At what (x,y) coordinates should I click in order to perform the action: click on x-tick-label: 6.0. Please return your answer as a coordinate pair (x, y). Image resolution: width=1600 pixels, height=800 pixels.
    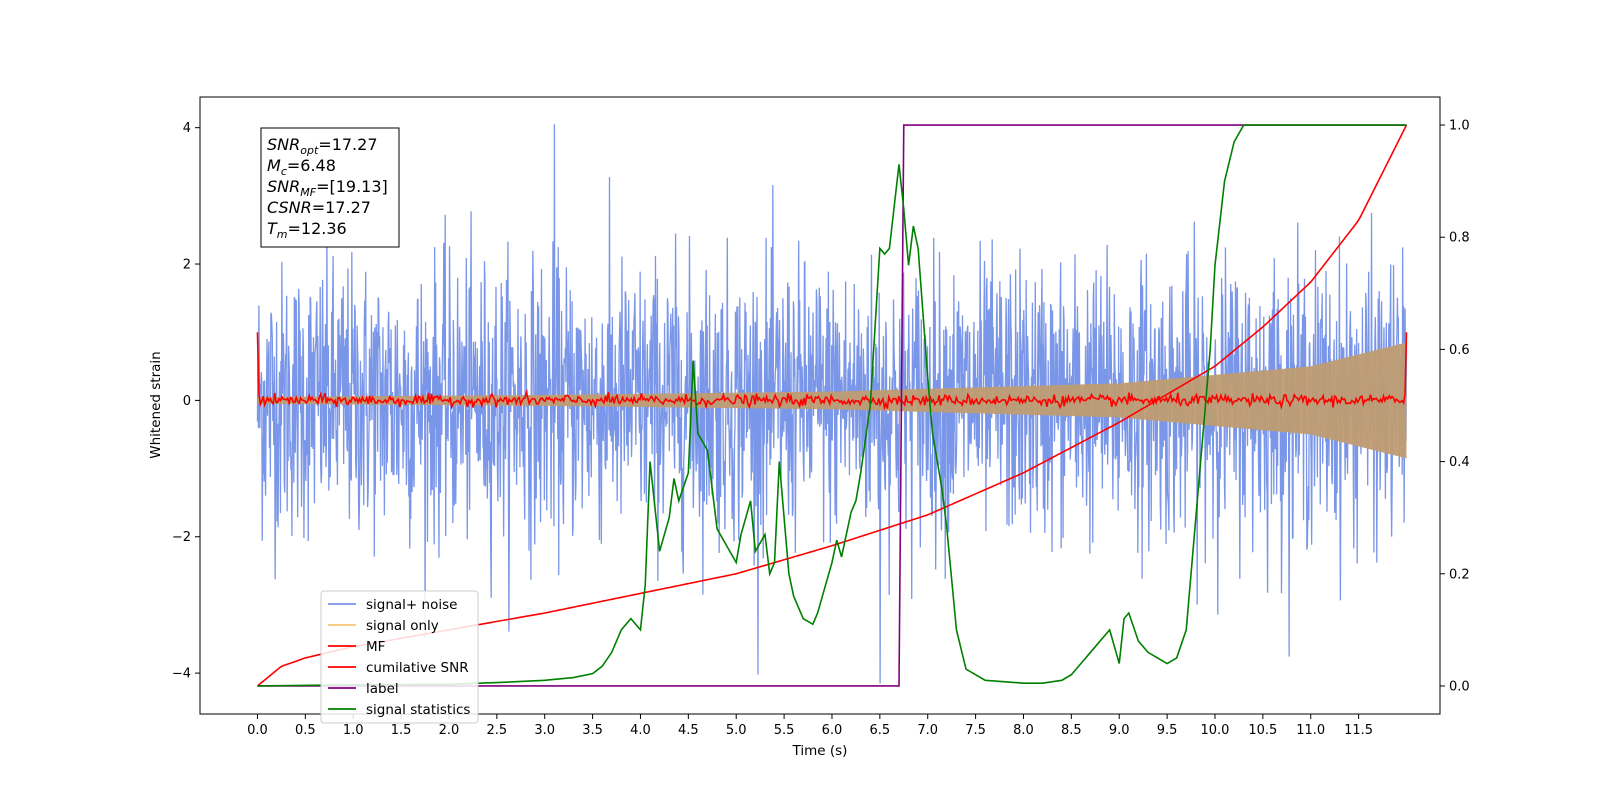
    Looking at the image, I should click on (832, 730).